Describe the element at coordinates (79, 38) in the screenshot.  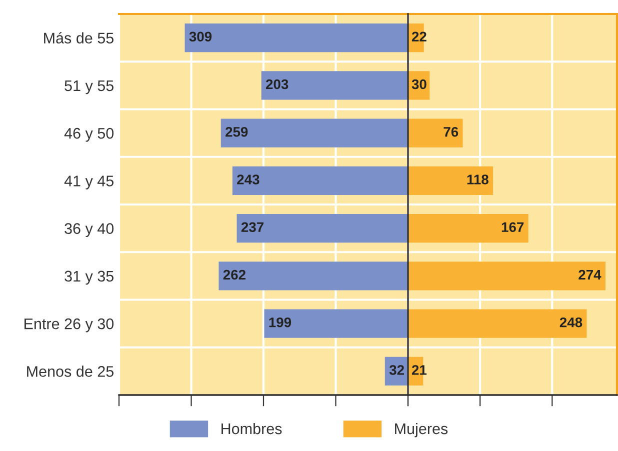
I see `y-tick-label: Más de 55` at that location.